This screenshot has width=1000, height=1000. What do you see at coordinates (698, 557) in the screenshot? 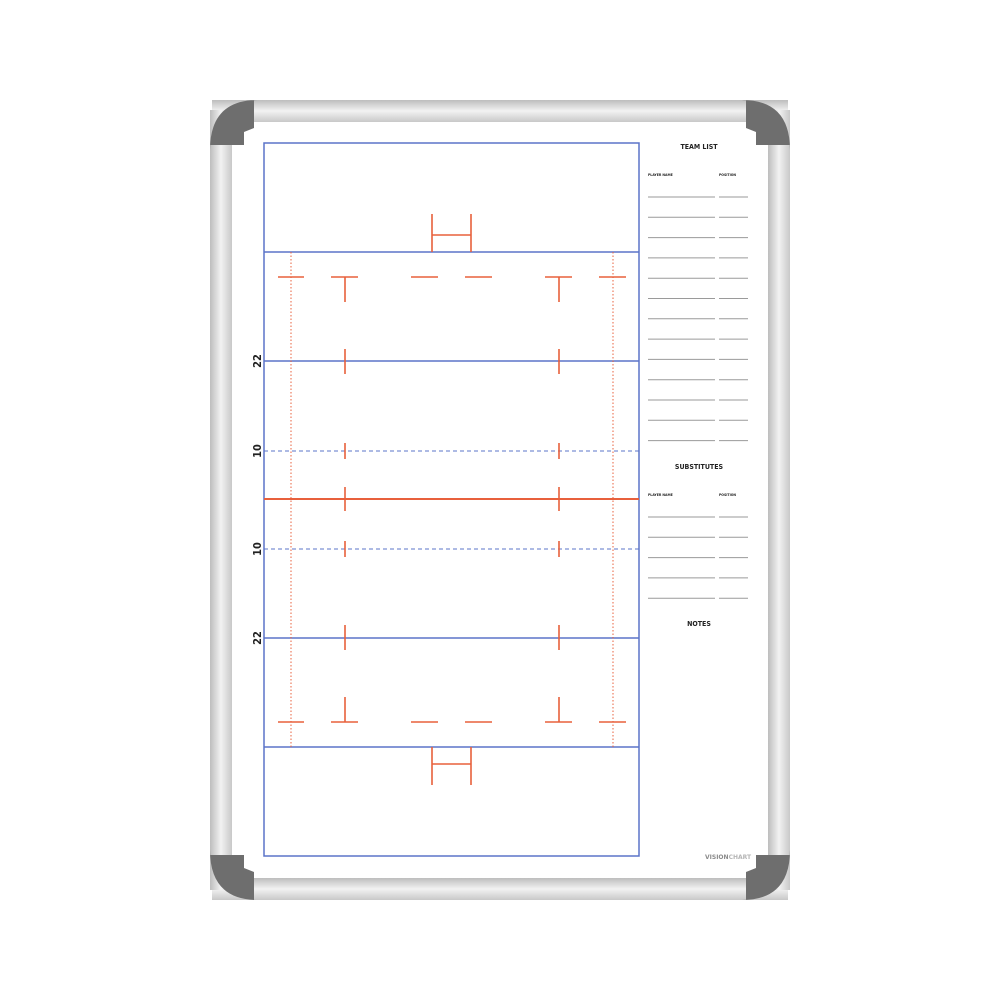
I see `substitutes-rows` at bounding box center [698, 557].